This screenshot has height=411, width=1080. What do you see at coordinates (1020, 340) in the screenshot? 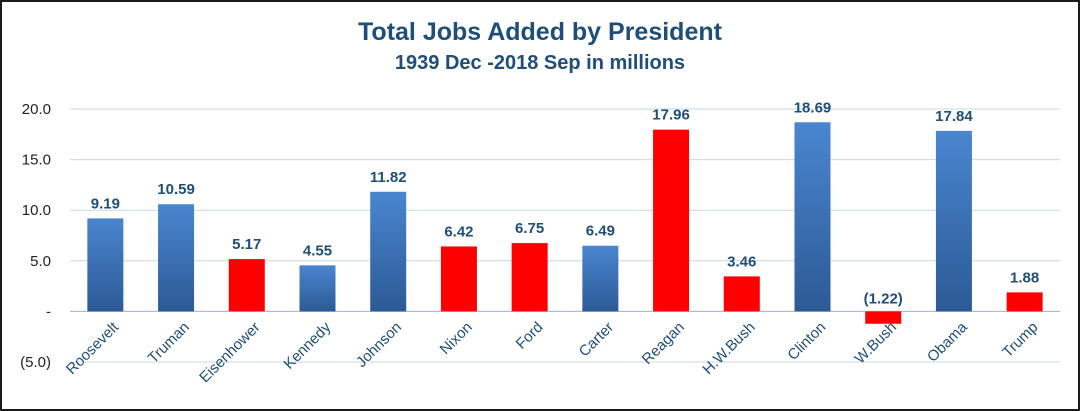
I see `x-category-label: Trump` at bounding box center [1020, 340].